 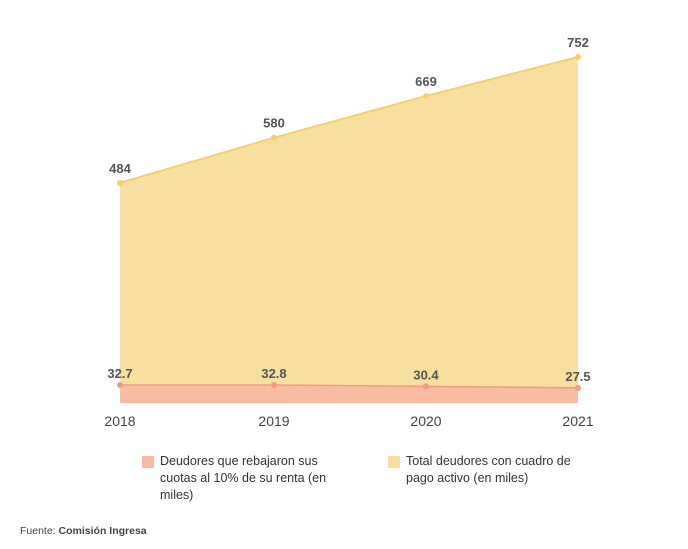 What do you see at coordinates (120, 385) in the screenshot?
I see `rebajaron-point-2018` at bounding box center [120, 385].